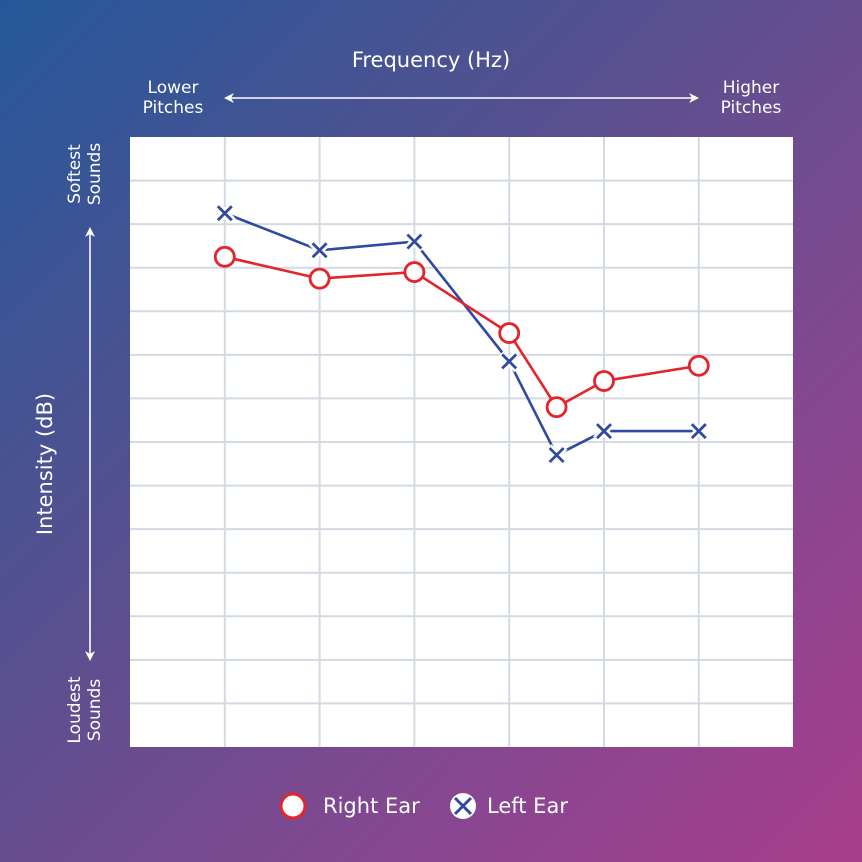 Image resolution: width=862 pixels, height=862 pixels. Describe the element at coordinates (173, 88) in the screenshot. I see `label-line: Lower` at that location.